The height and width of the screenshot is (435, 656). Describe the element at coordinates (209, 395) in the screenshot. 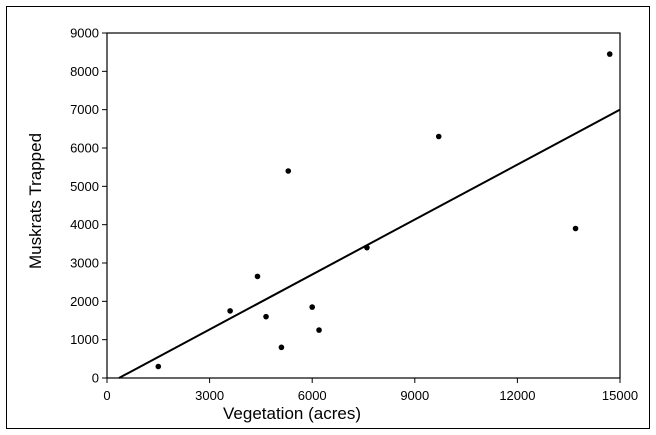

I see `x-tick-label: 3000` at that location.